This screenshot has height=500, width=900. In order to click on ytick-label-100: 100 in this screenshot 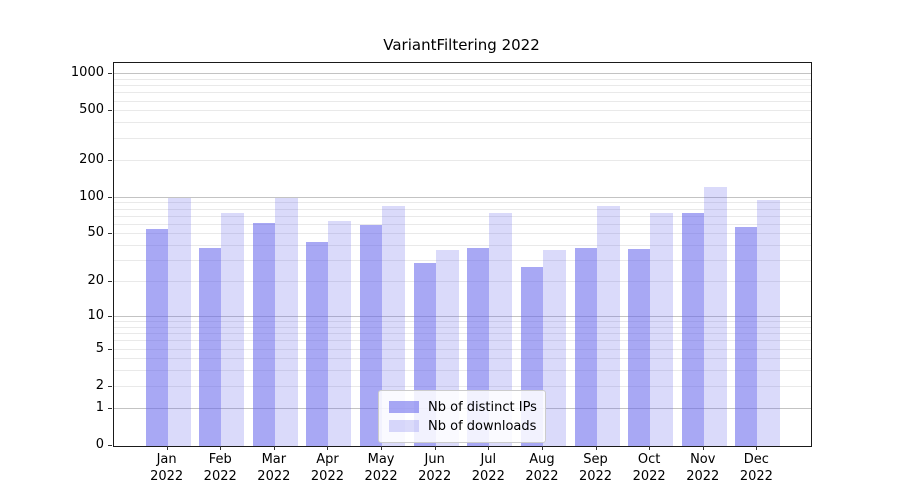, I will do `click(91, 196)`.